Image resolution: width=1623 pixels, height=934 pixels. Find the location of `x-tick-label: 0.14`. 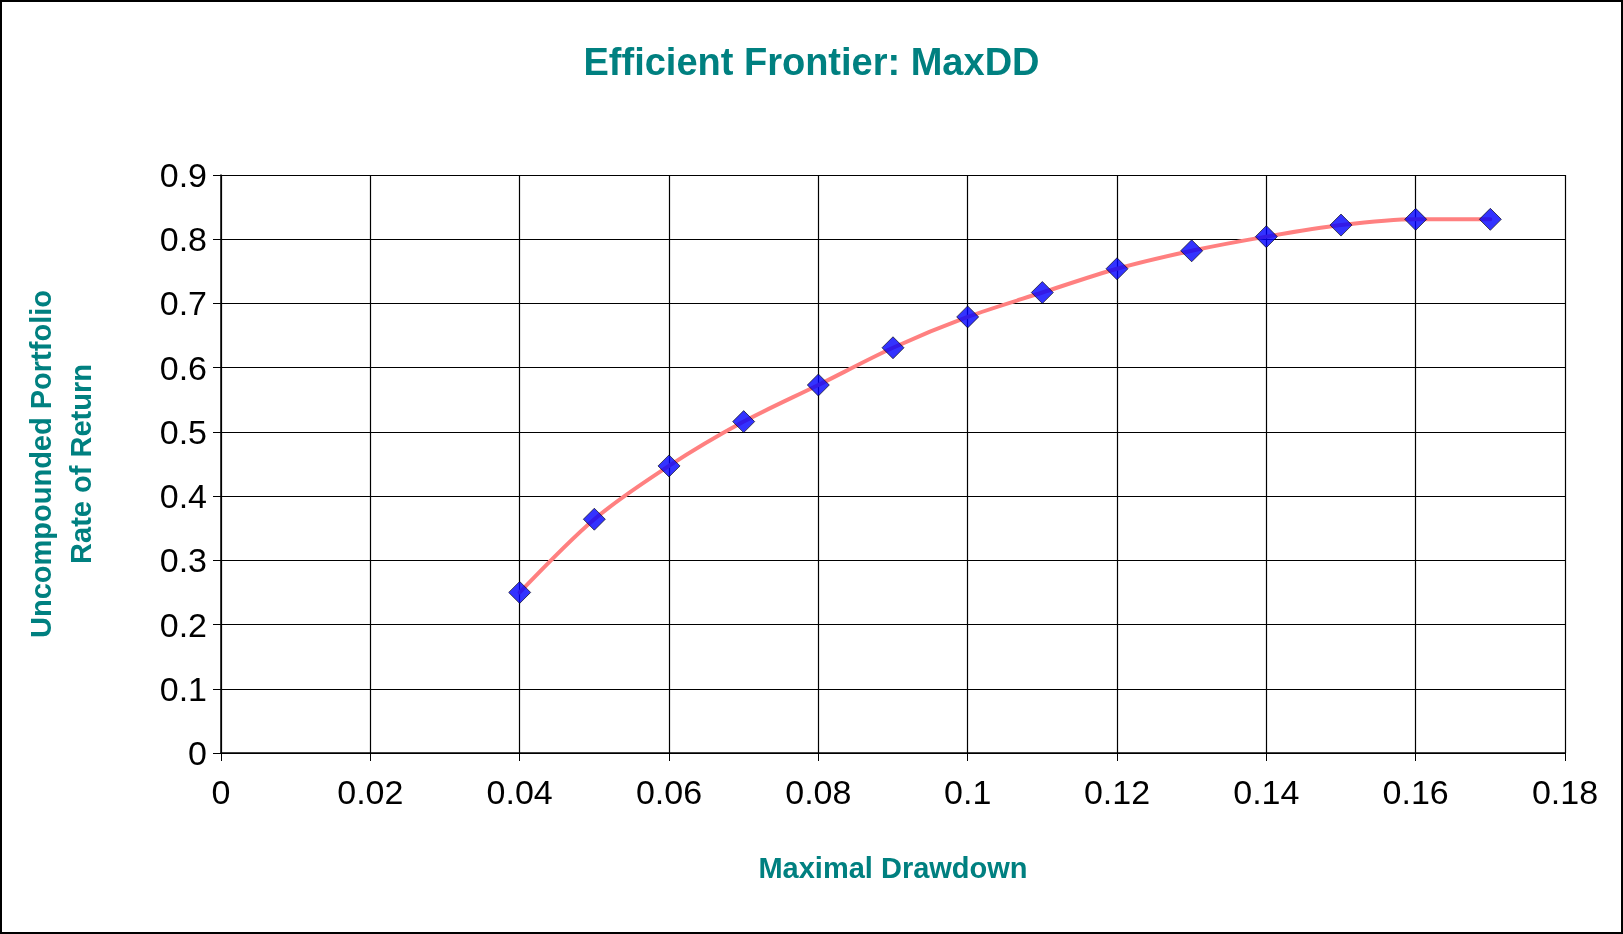

x-tick-label: 0.14 is located at coordinates (1266, 792).